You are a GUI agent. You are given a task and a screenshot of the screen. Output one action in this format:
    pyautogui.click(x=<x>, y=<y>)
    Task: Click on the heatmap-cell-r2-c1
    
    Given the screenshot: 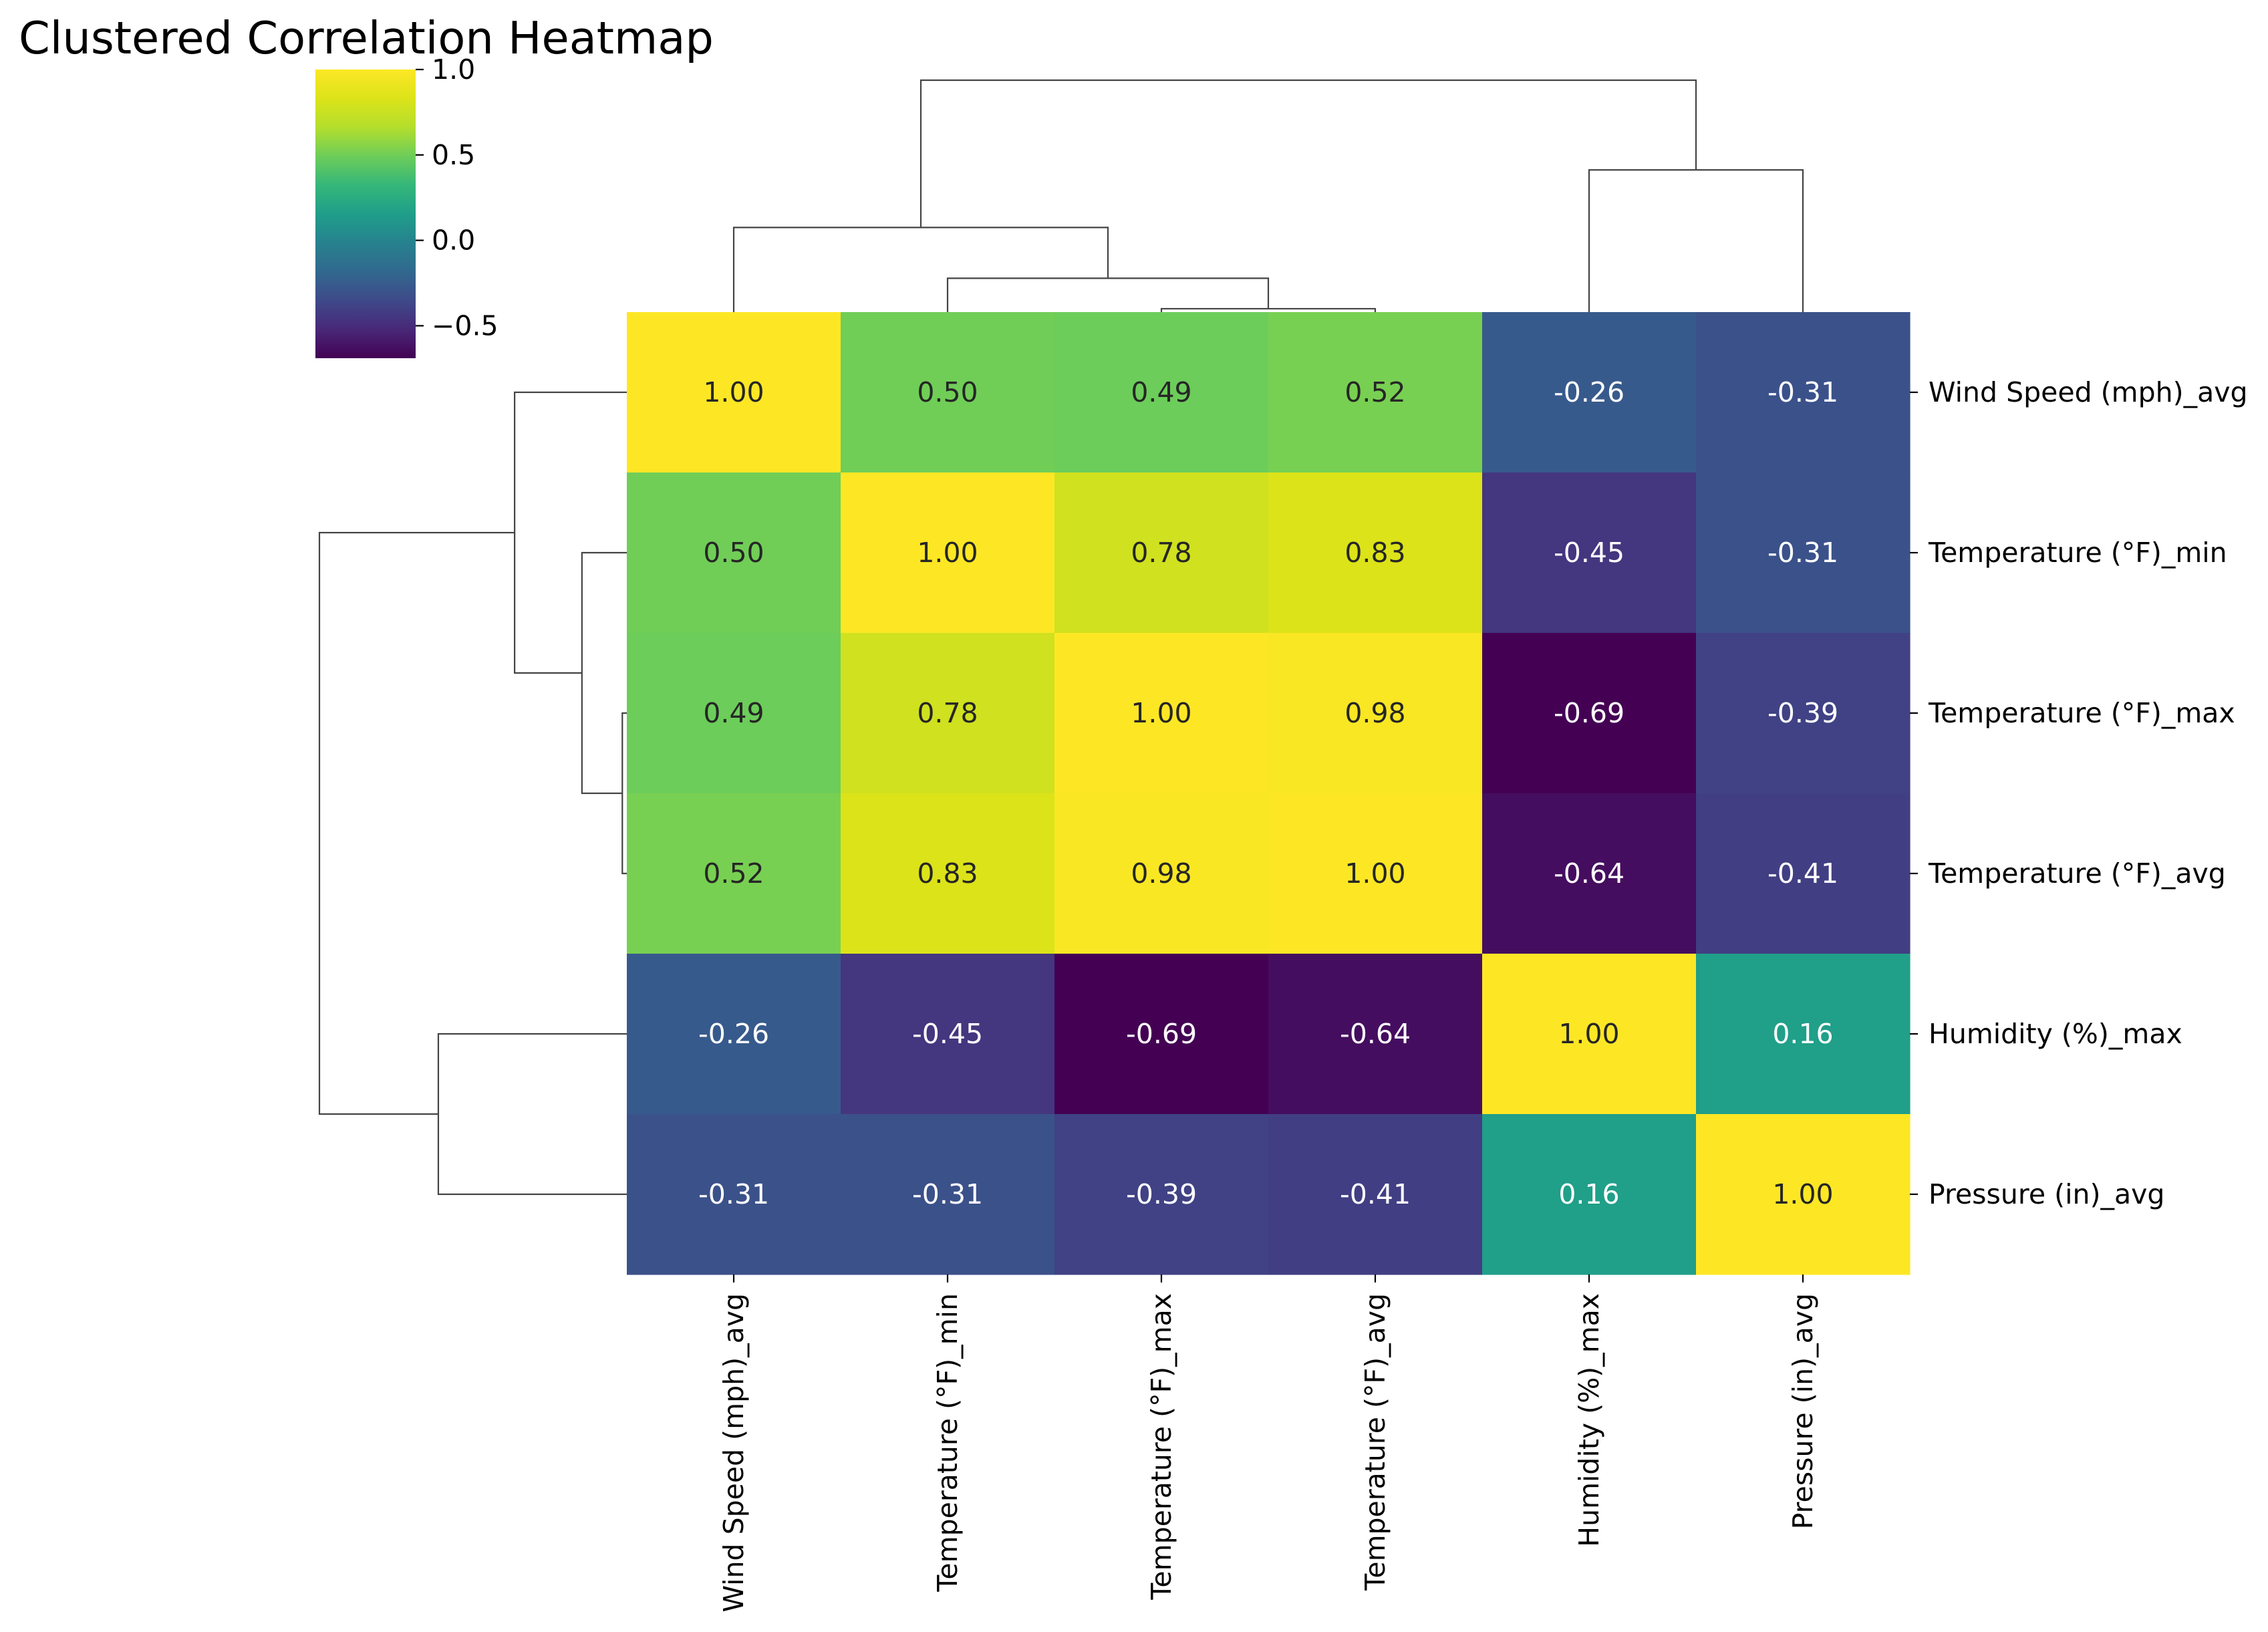 What is the action you would take?
    pyautogui.click(x=948, y=713)
    